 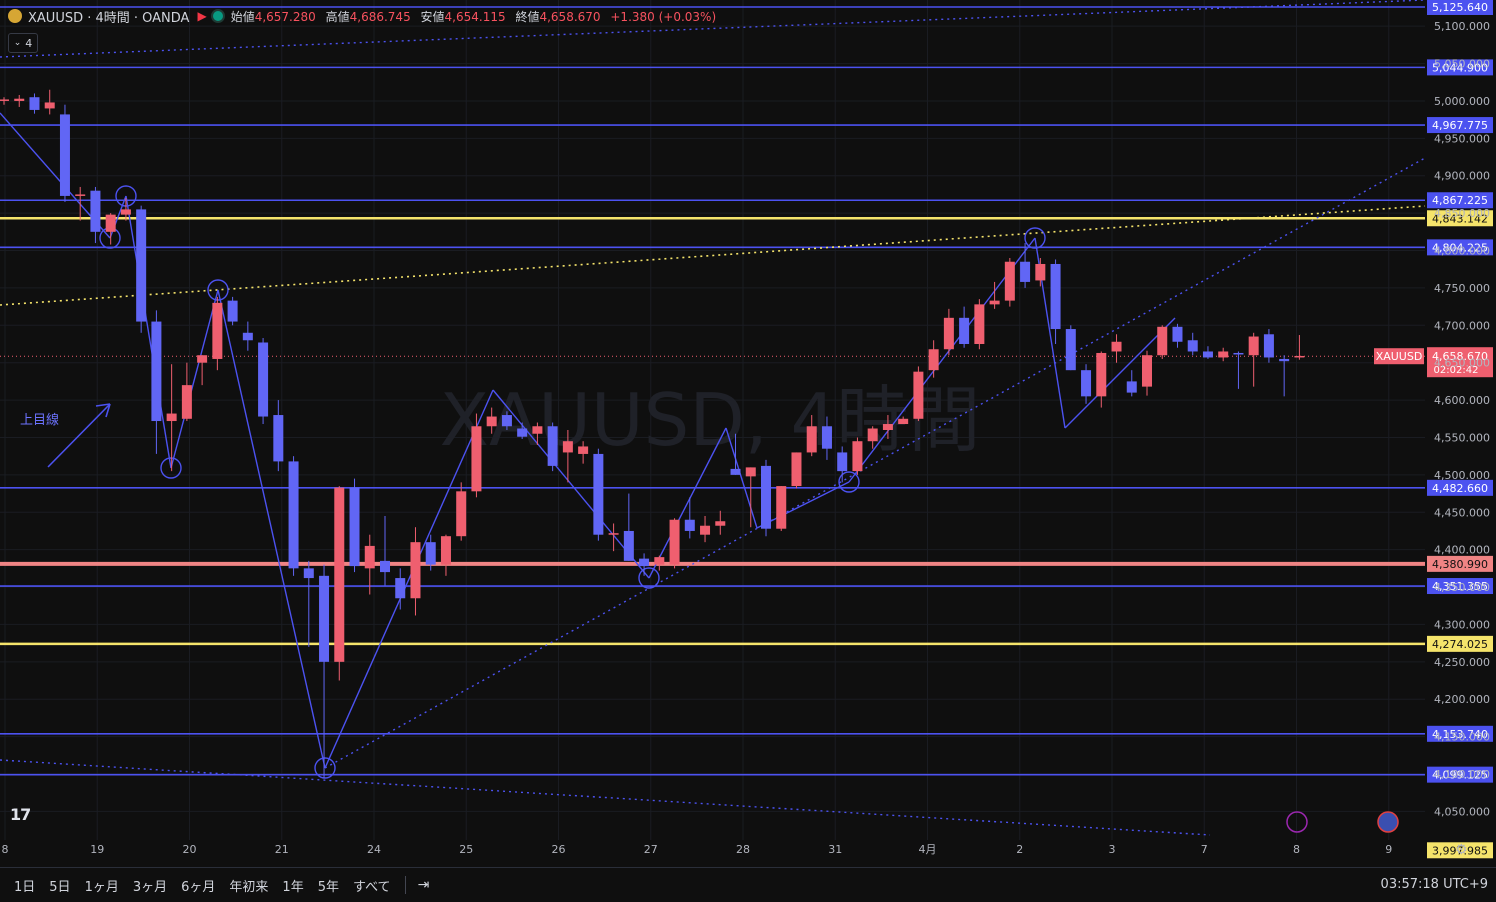 What do you see at coordinates (1462, 550) in the screenshot?
I see `price-tick: 4,400.000` at bounding box center [1462, 550].